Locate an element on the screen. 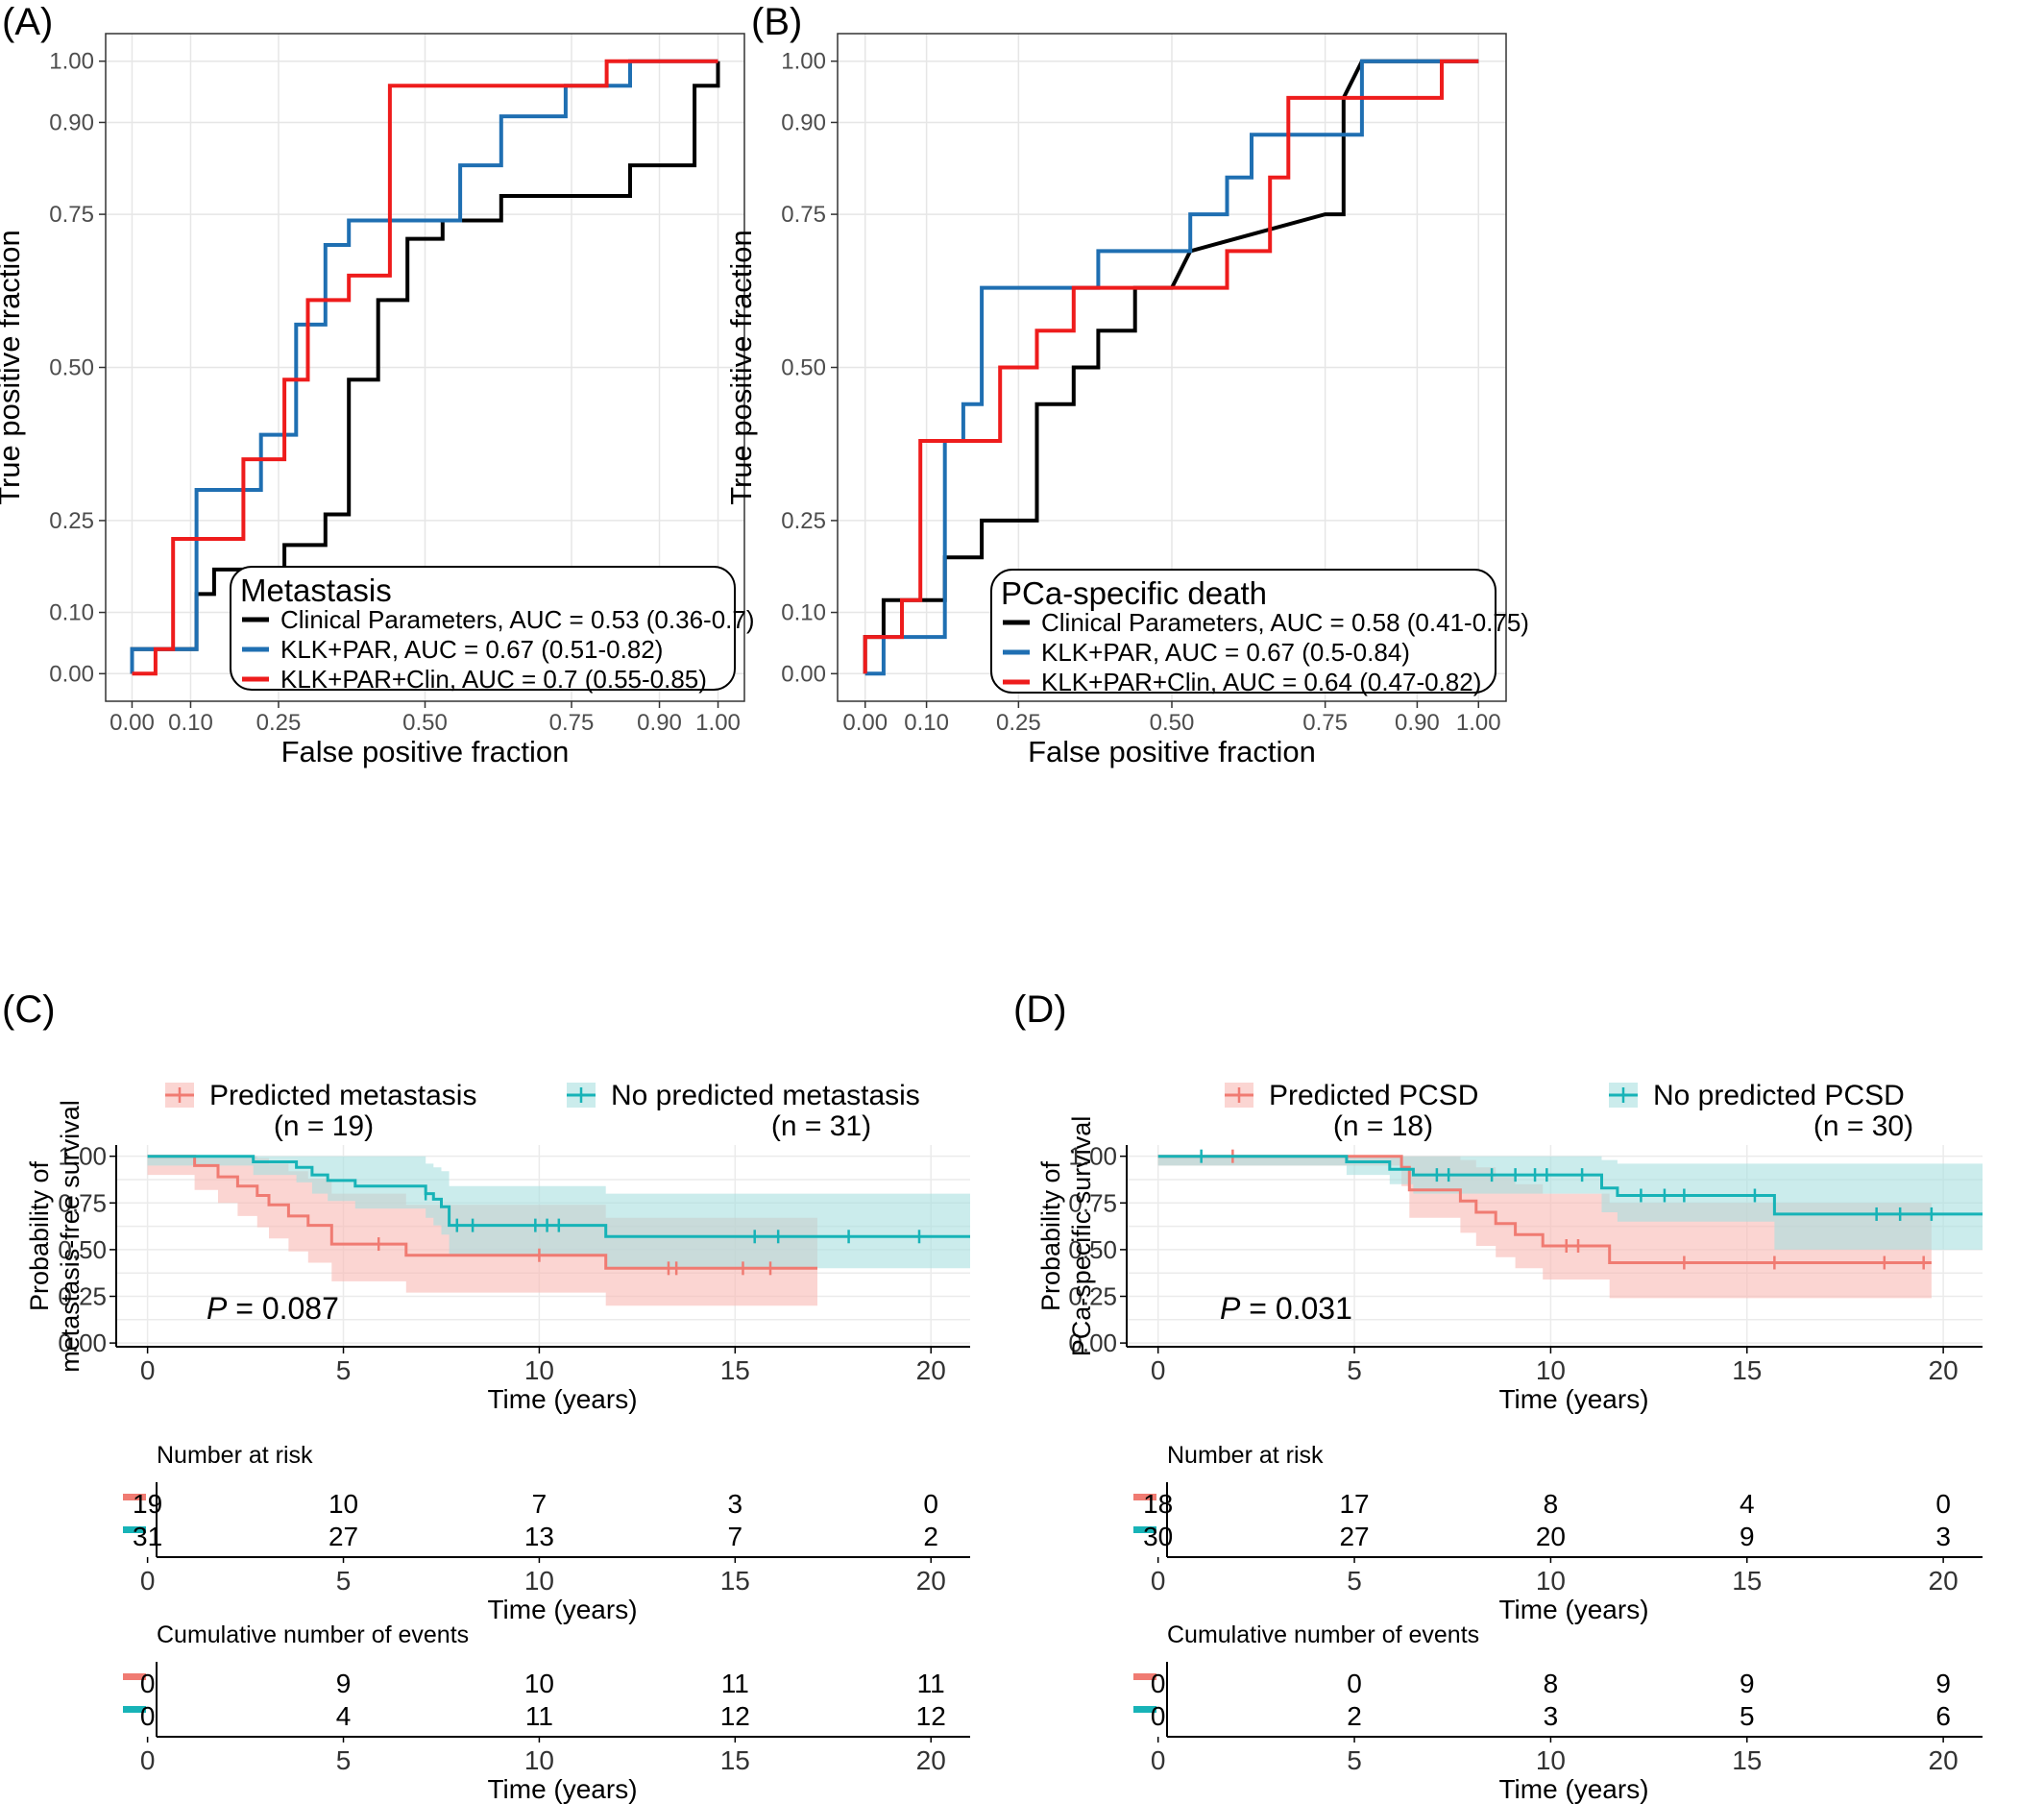  y-axis-title: metastasis-free survival is located at coordinates (70, 1236).